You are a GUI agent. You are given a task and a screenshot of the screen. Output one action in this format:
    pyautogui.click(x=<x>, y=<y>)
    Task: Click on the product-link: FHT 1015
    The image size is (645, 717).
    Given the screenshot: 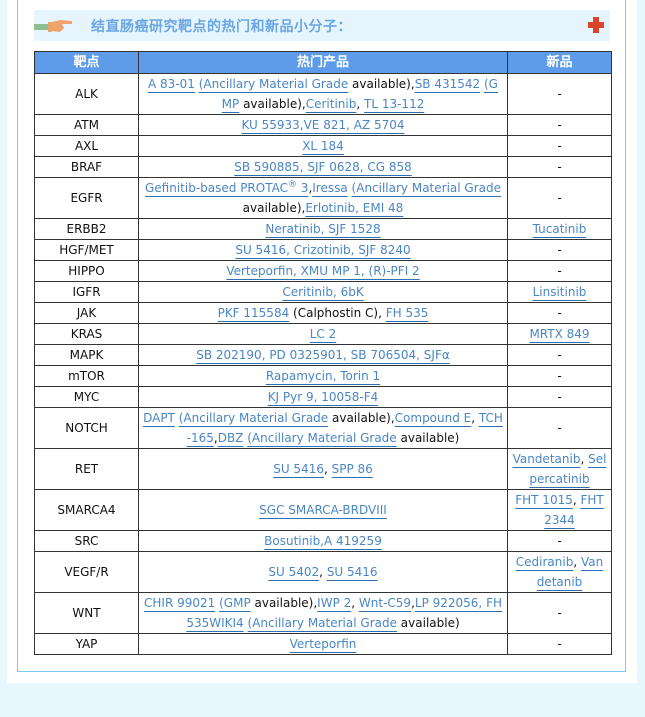 What is the action you would take?
    pyautogui.click(x=544, y=500)
    